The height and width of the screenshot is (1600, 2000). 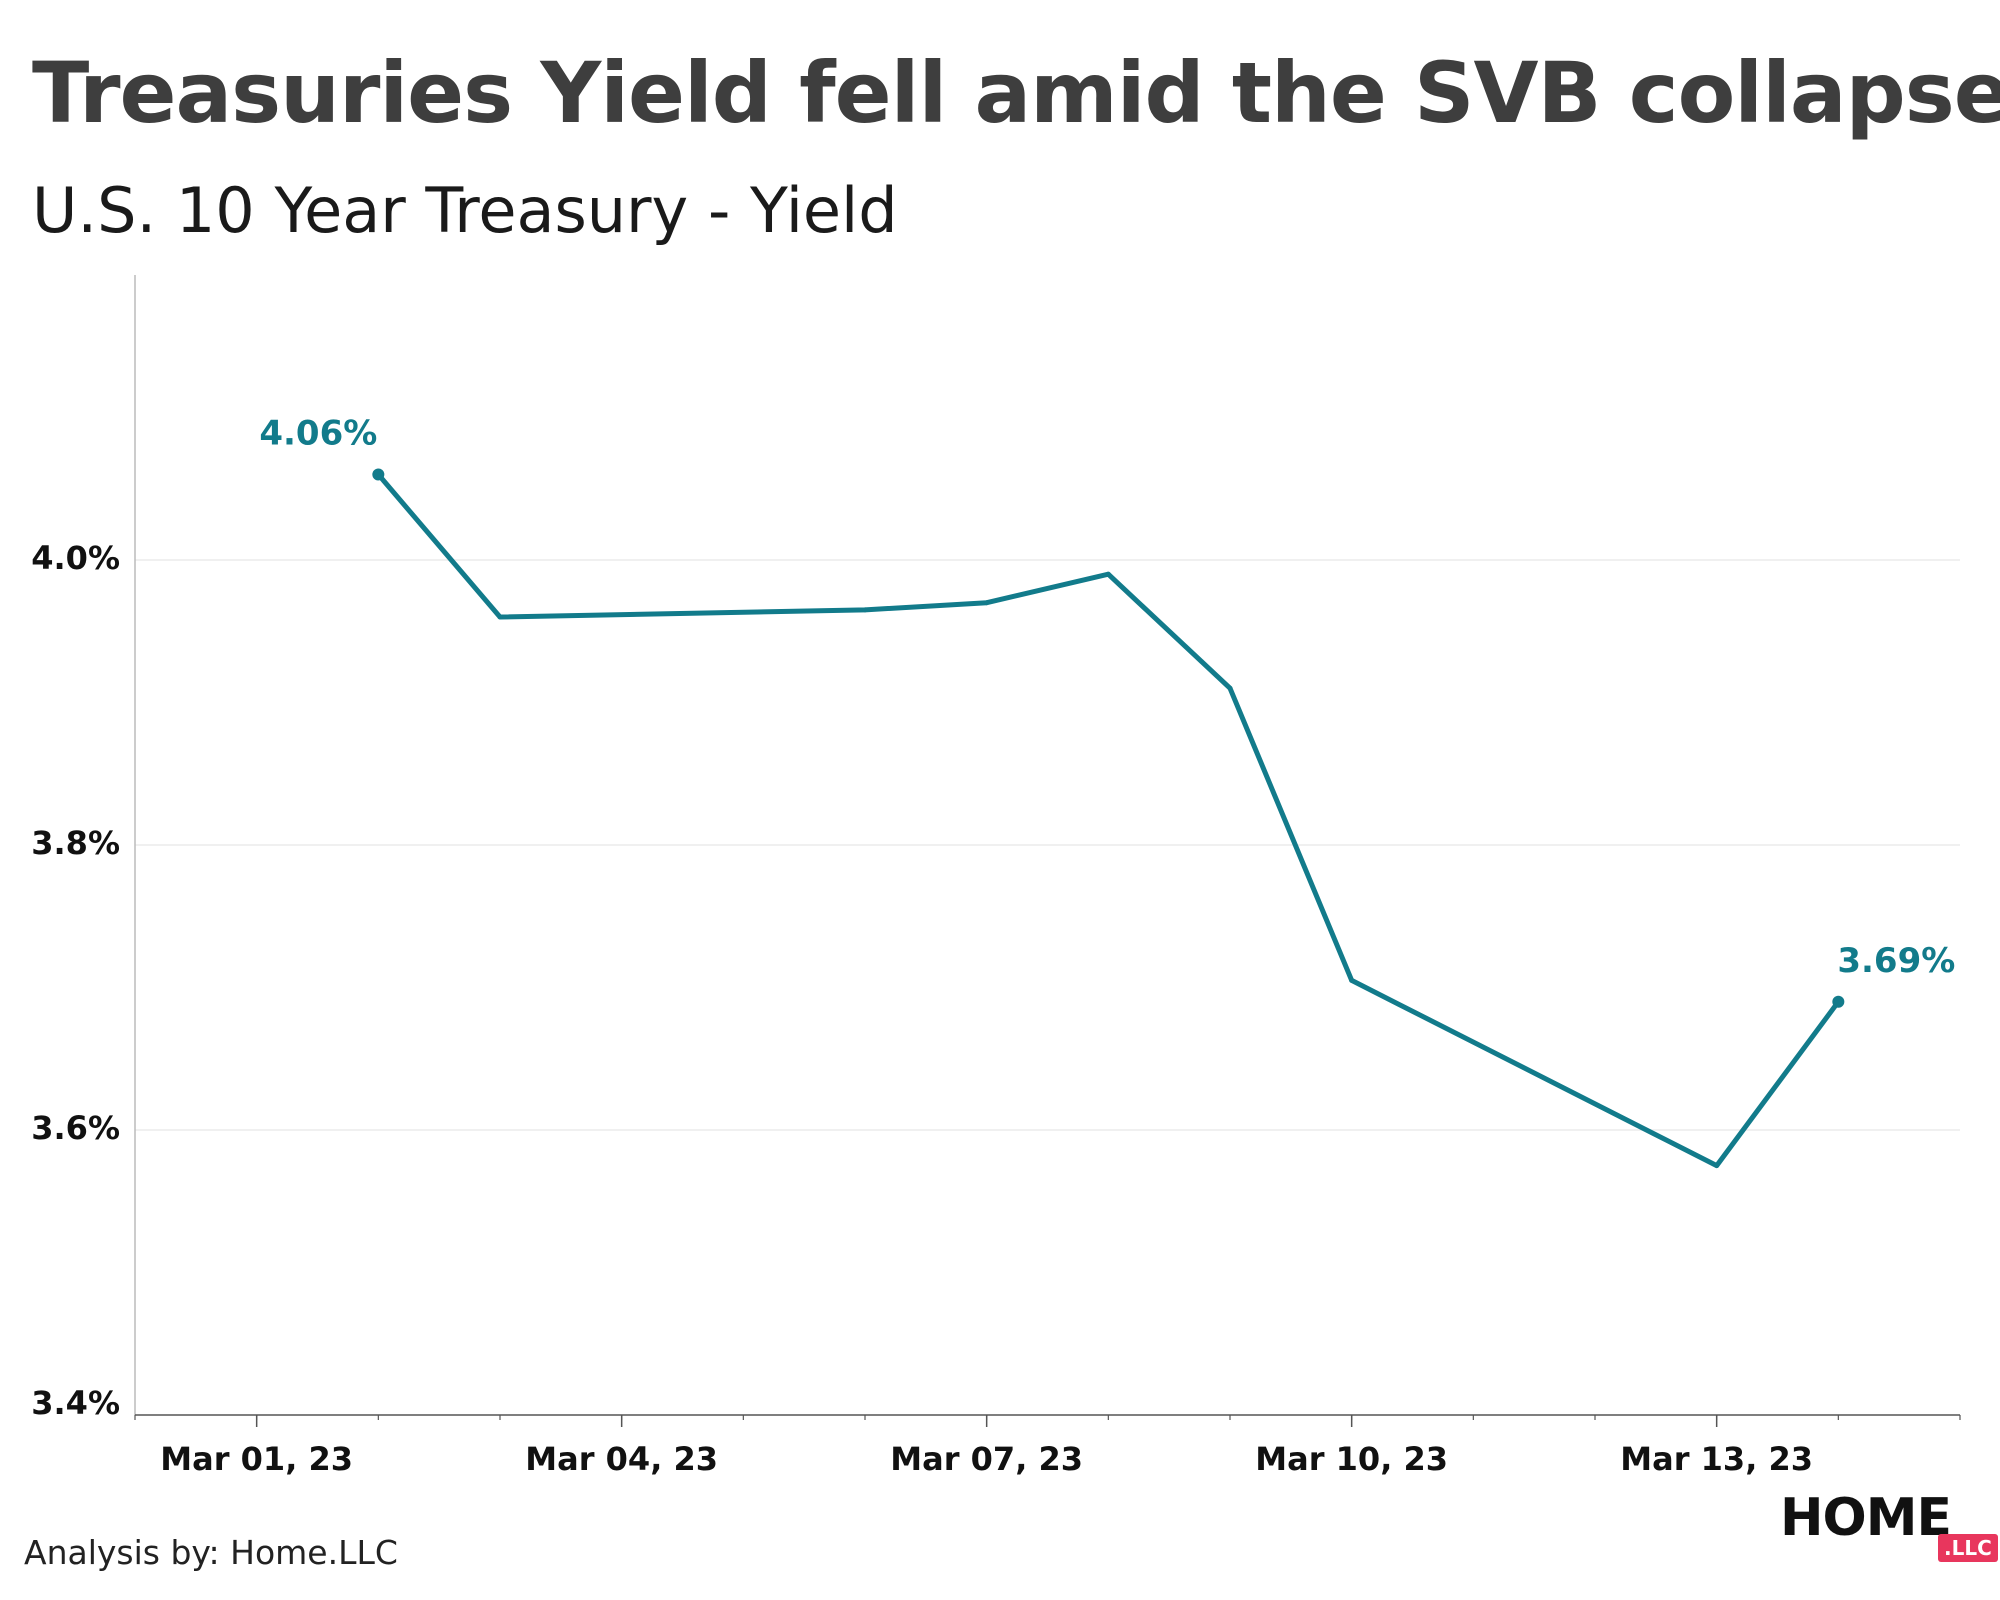 What do you see at coordinates (318, 434) in the screenshot?
I see `data-label: 4.06%` at bounding box center [318, 434].